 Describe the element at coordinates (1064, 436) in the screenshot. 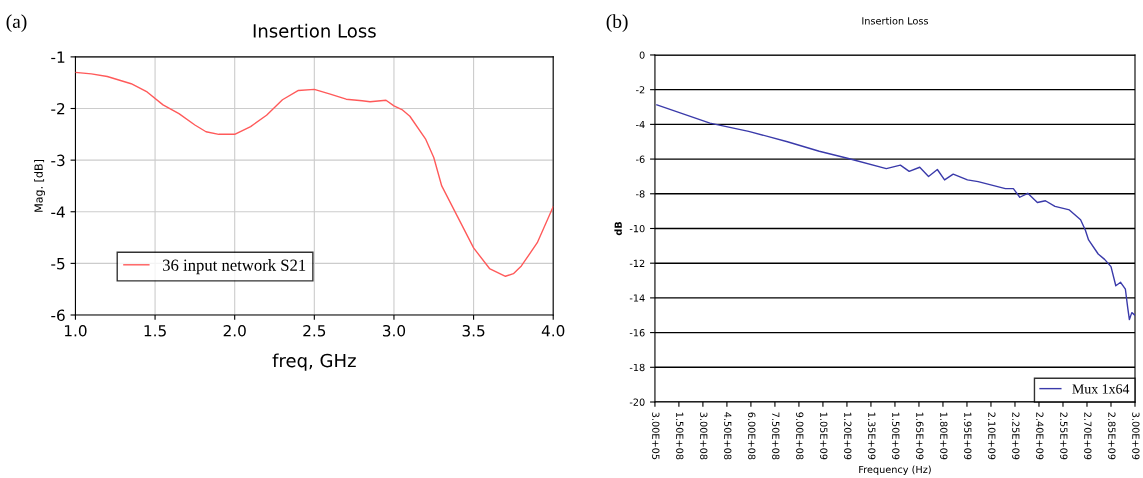

I see `x-tick-label: 2.55E+09` at that location.